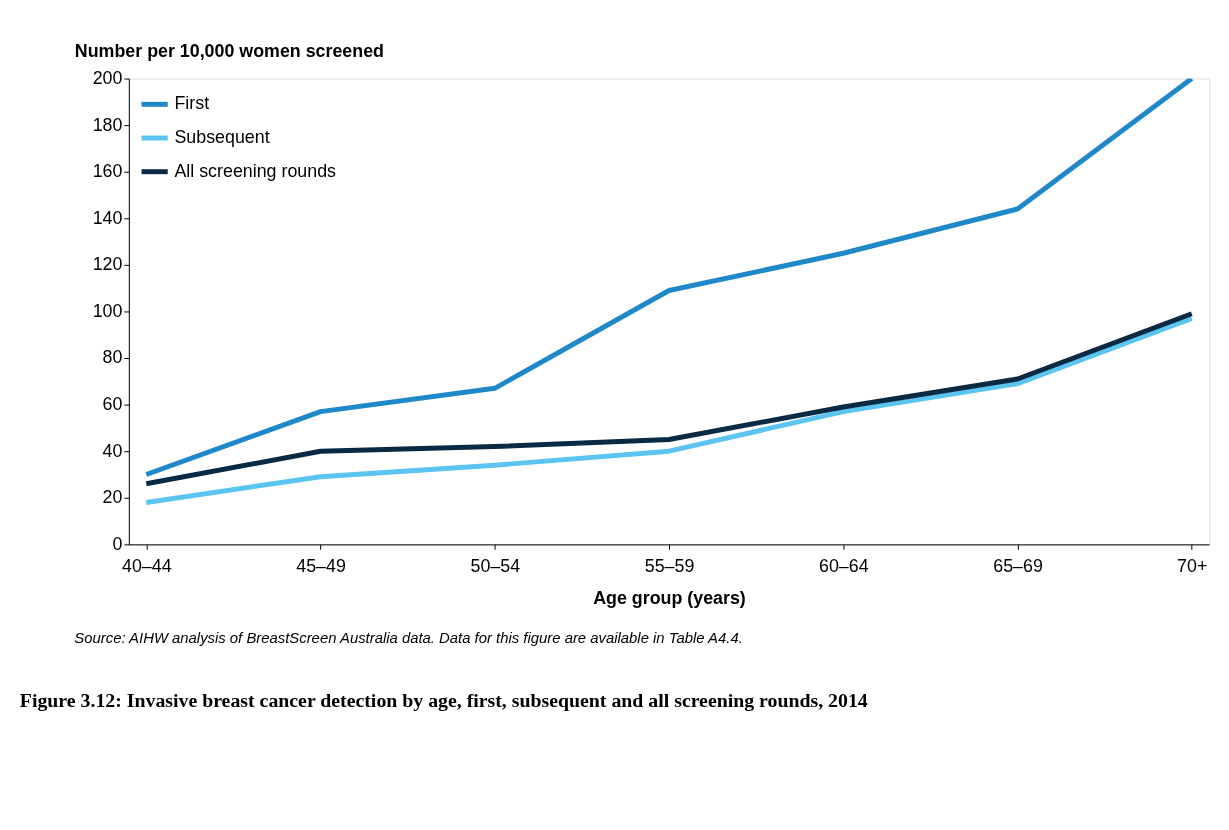  Describe the element at coordinates (843, 565) in the screenshot. I see `x-tick-label: 60–64` at that location.